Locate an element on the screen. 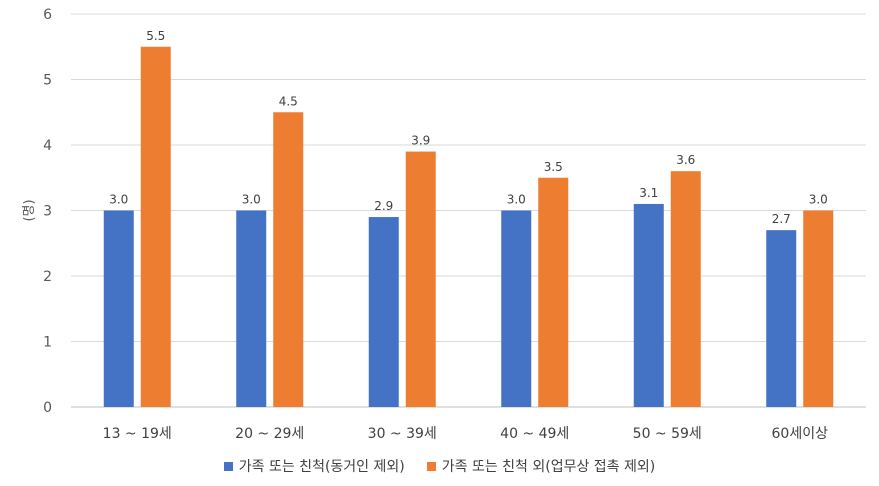  data-label-series-2: 3.0 is located at coordinates (818, 200).